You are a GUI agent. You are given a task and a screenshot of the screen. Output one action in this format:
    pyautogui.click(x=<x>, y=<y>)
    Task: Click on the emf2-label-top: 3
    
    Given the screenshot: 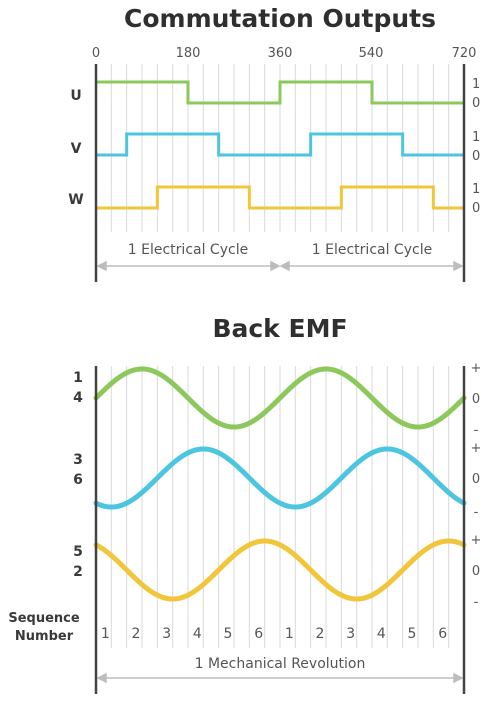 What is the action you would take?
    pyautogui.click(x=78, y=460)
    